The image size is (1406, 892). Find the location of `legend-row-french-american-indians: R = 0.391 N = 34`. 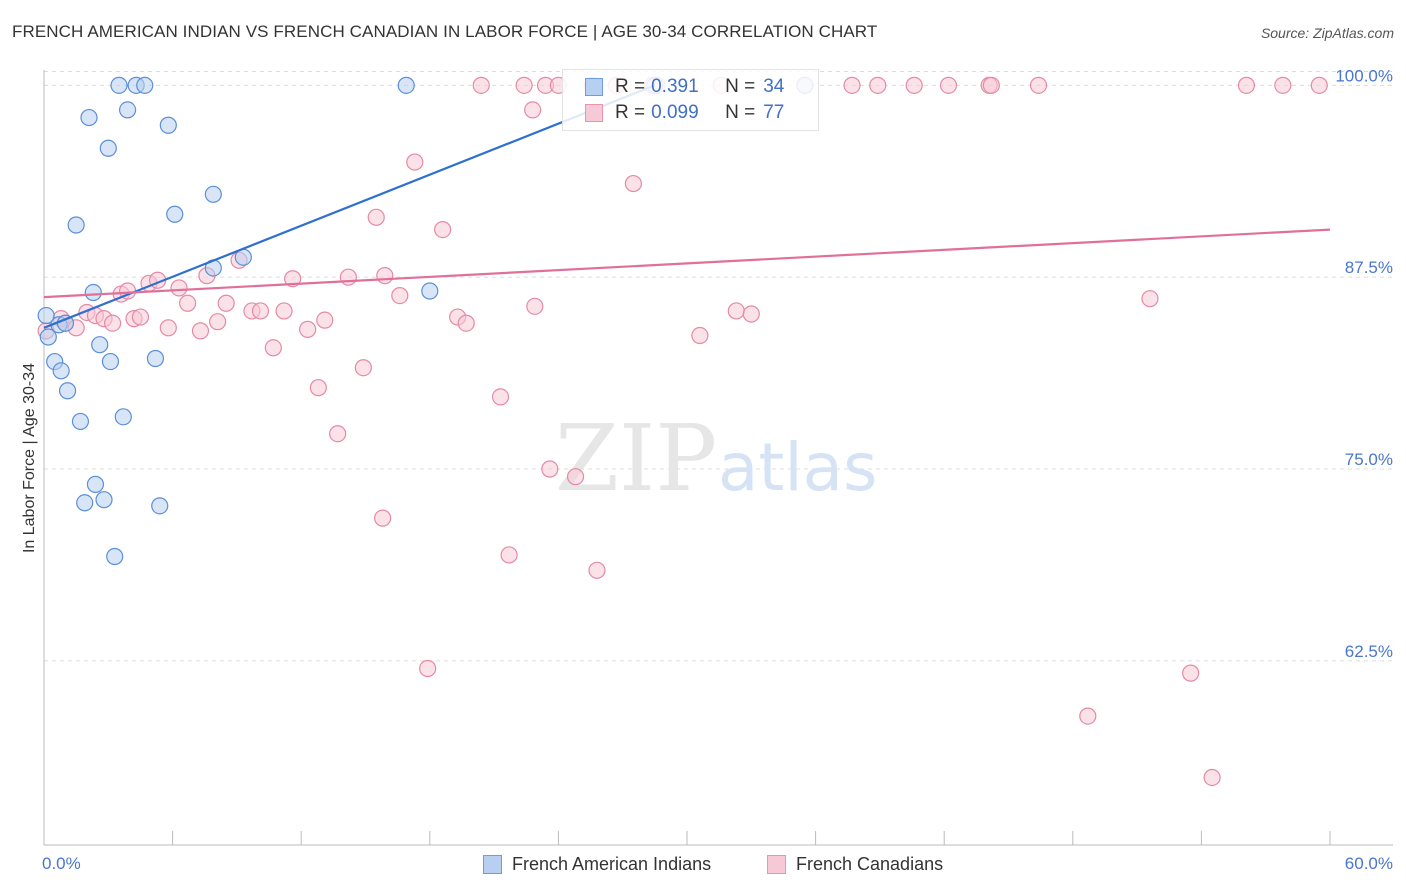

legend-row-french-american-indians: R = 0.391 N = 34 is located at coordinates (684, 87).